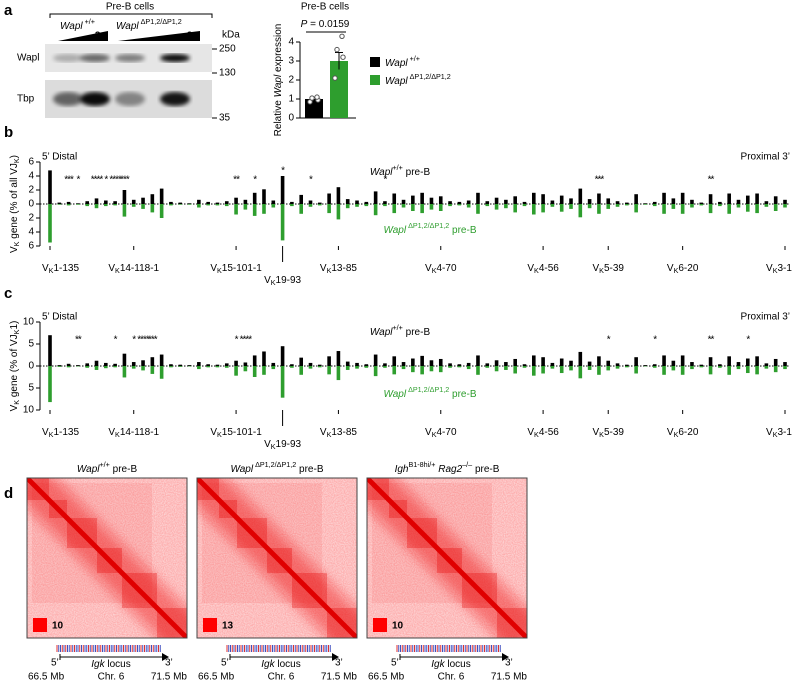 This screenshot has height=683, width=797. Describe the element at coordinates (40, 625) in the screenshot. I see `scale-swatch` at that location.